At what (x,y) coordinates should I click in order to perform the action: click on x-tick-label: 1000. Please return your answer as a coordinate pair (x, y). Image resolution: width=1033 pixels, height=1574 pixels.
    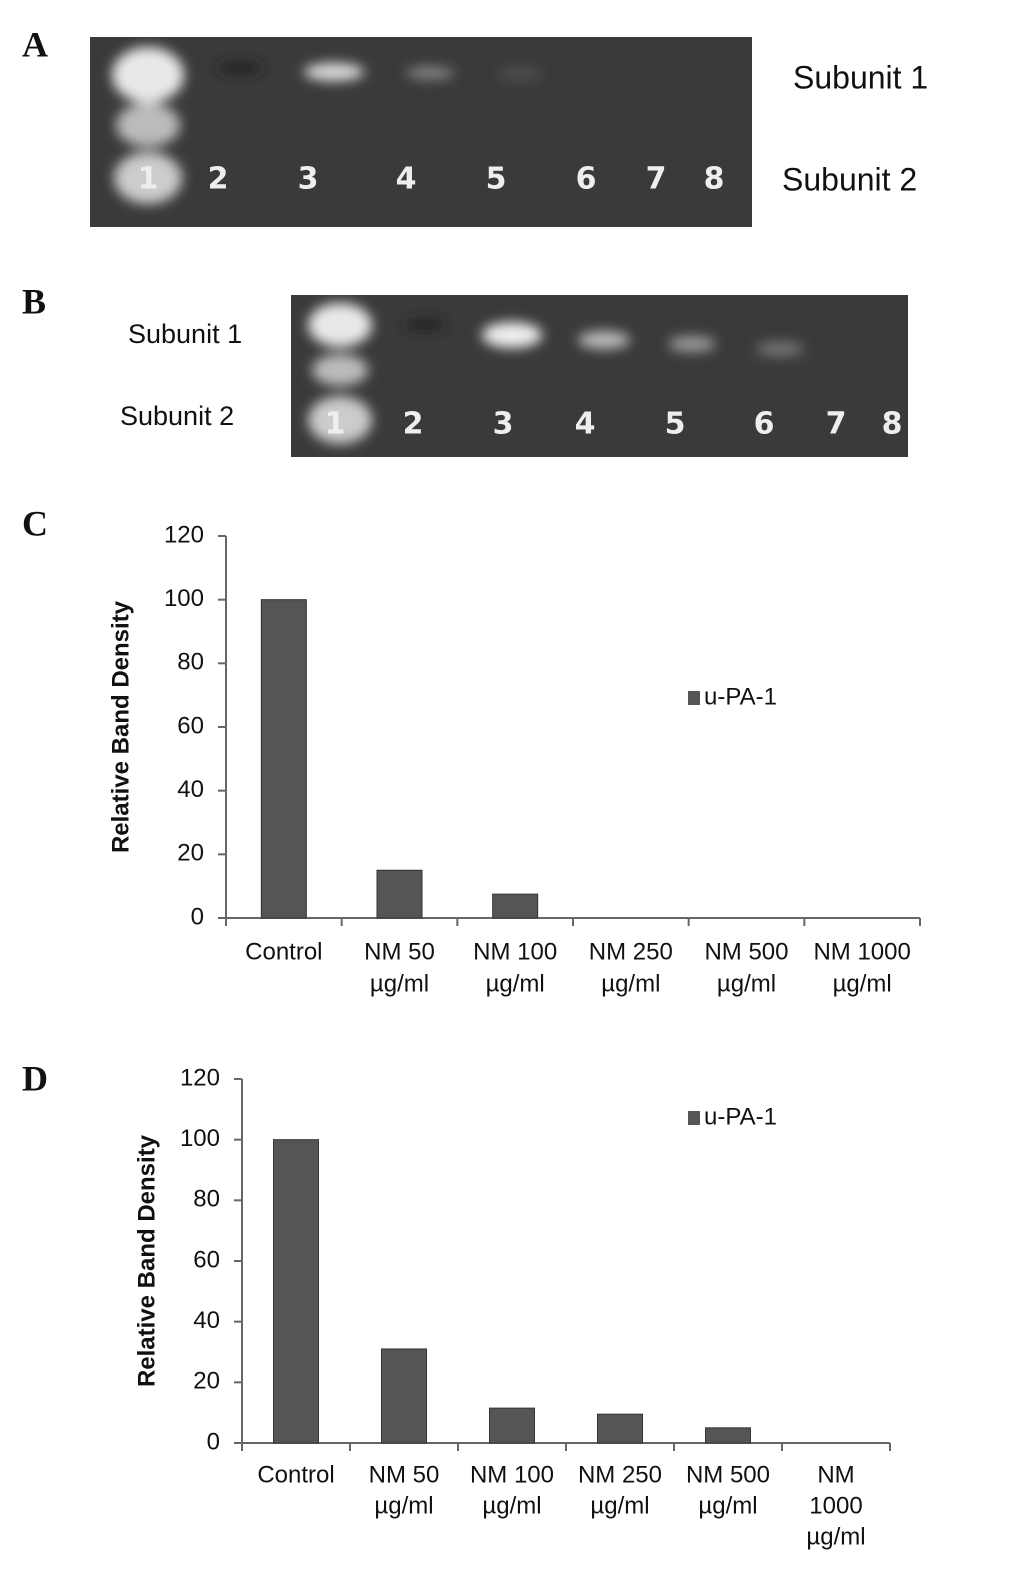
    Looking at the image, I should click on (835, 1505).